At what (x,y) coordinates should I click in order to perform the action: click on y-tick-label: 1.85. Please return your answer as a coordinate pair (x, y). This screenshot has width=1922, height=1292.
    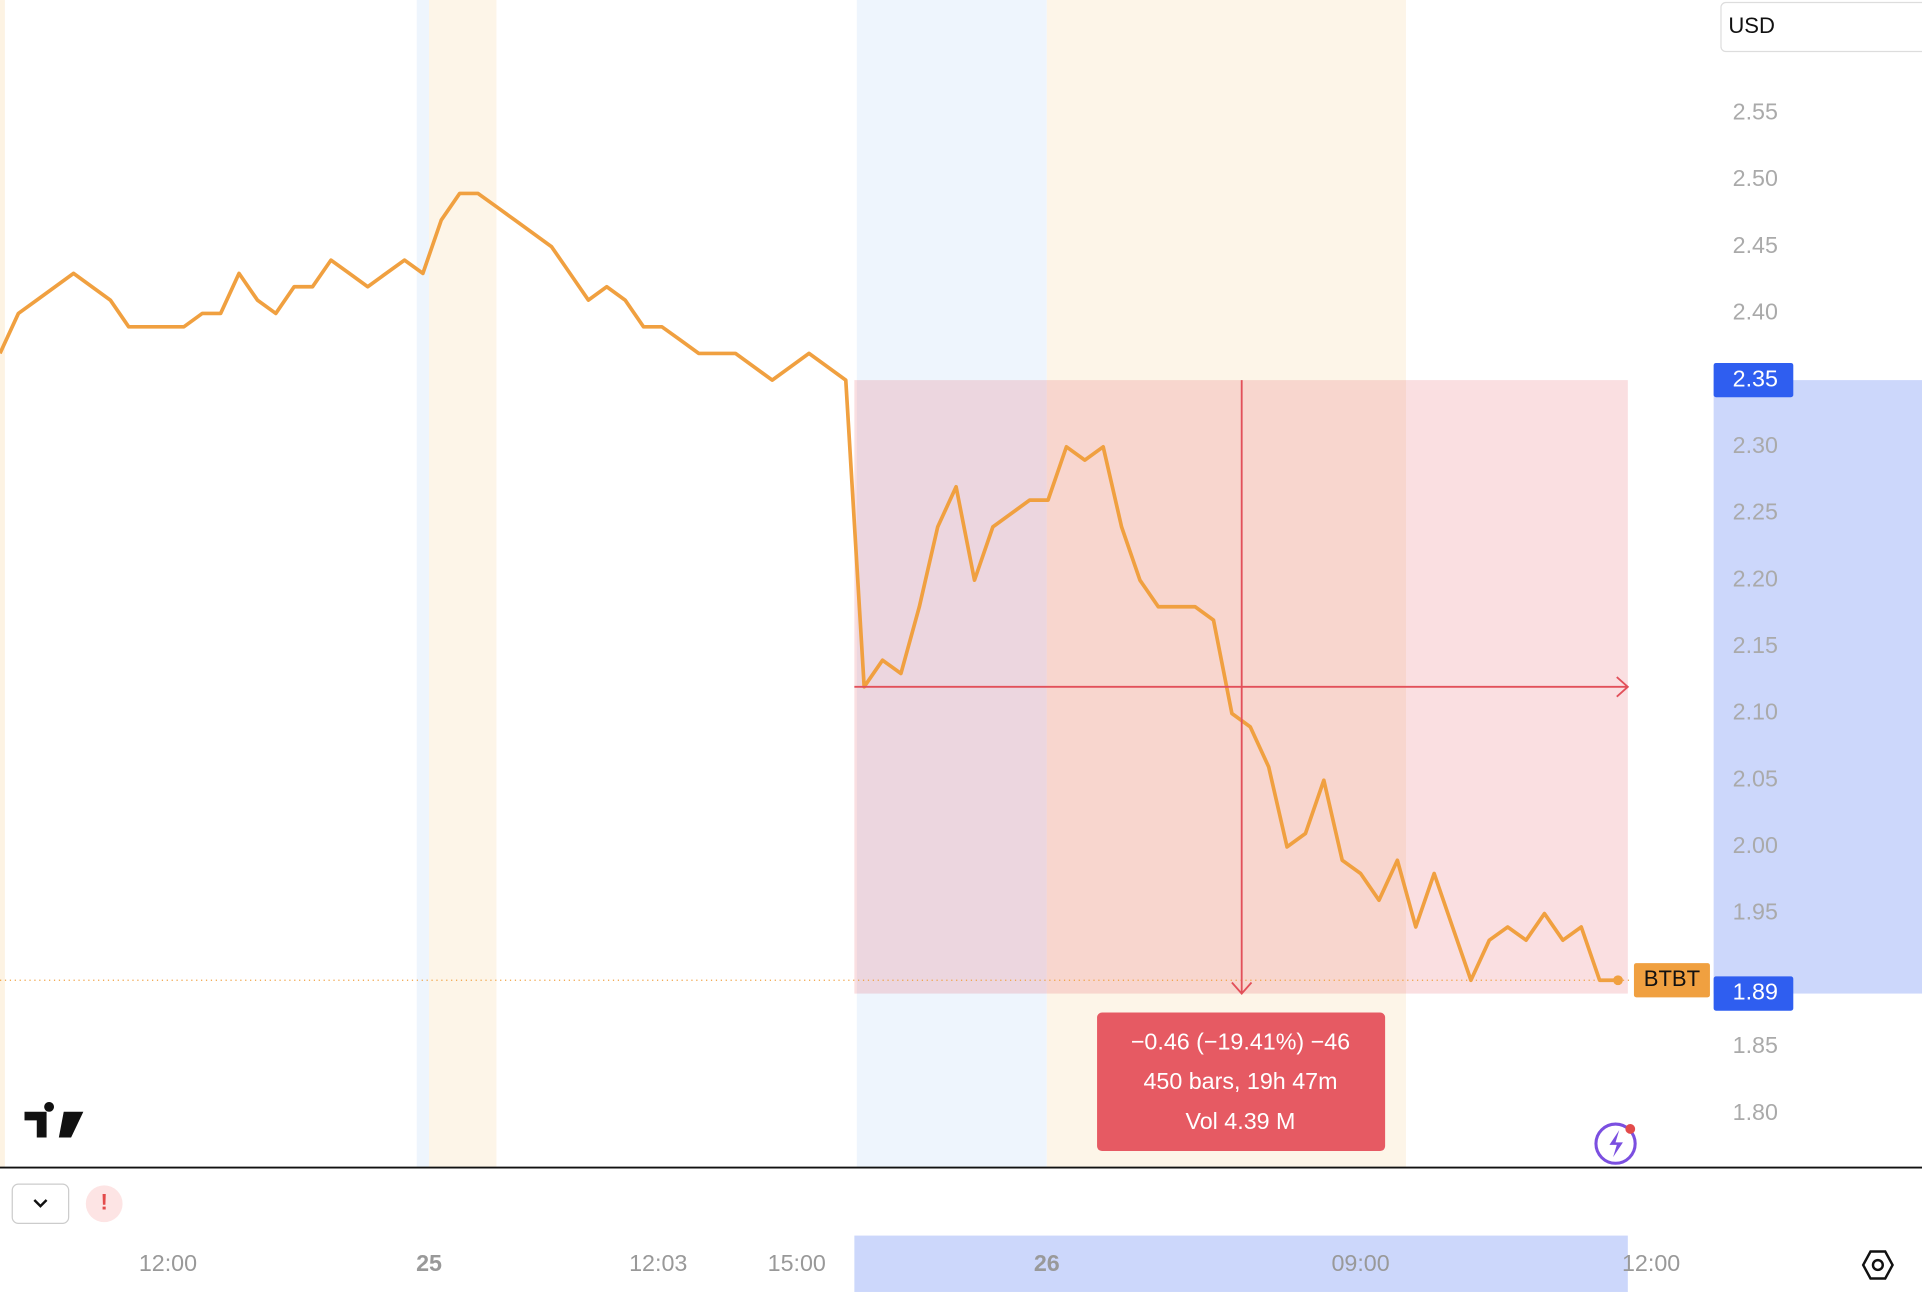
    Looking at the image, I should click on (1755, 1045).